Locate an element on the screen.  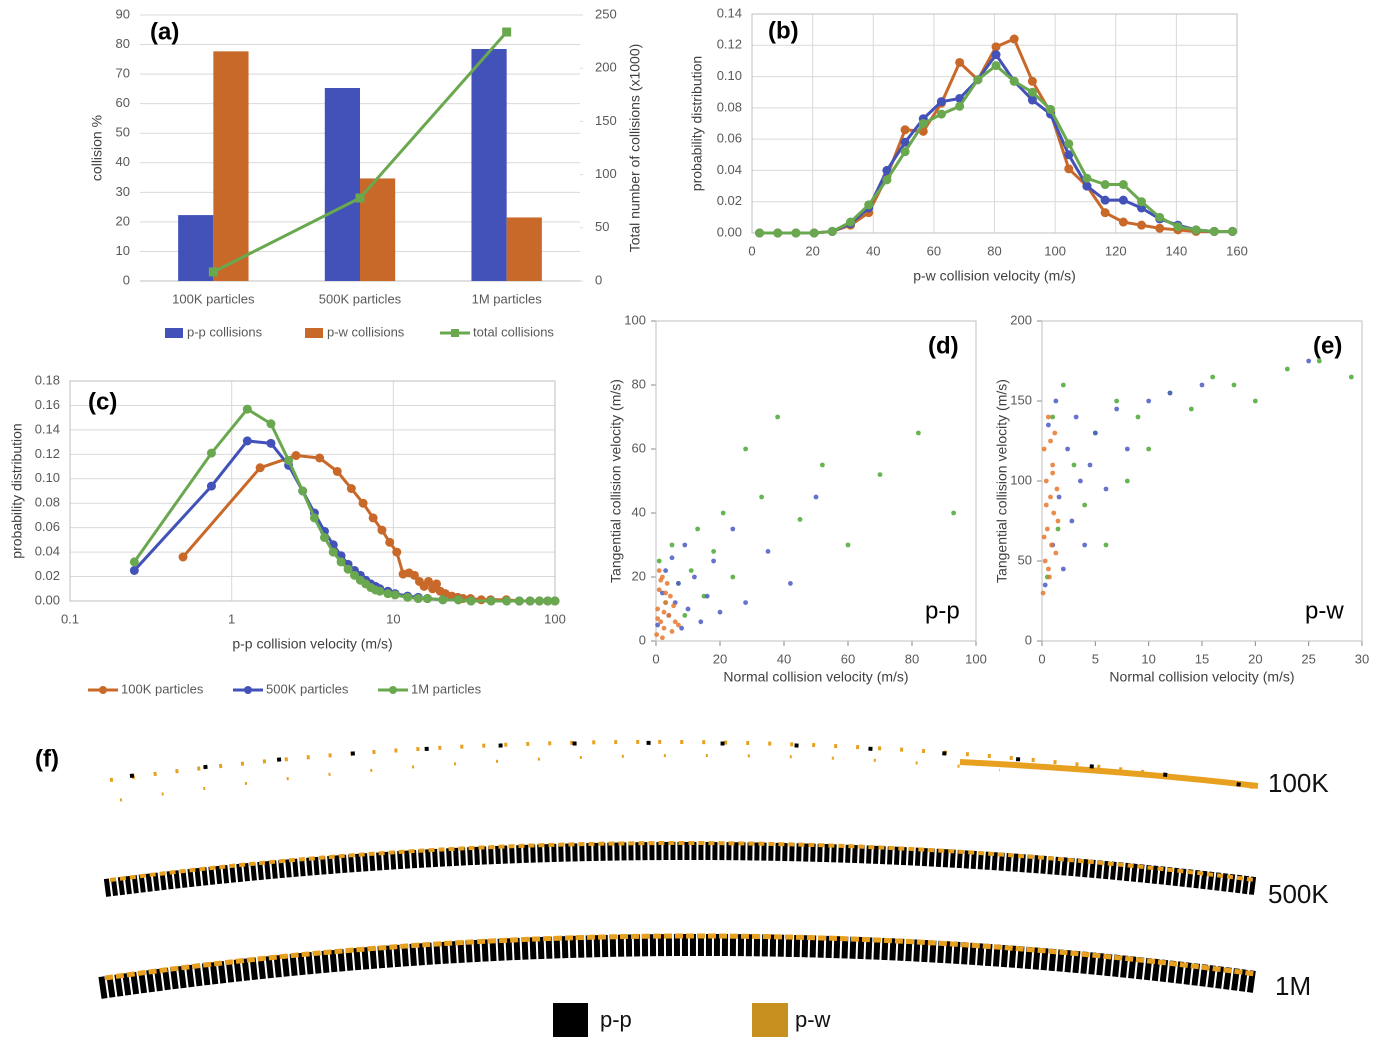
y-tick-label: 80 is located at coordinates (123, 43).